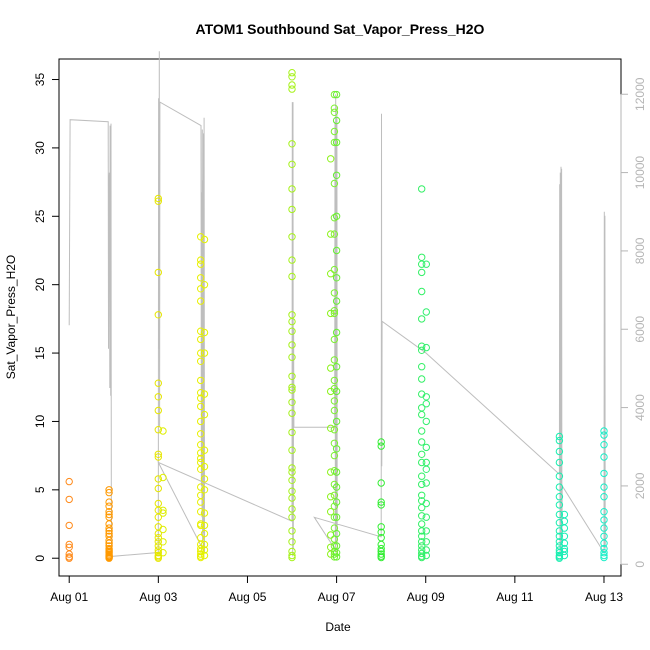 The height and width of the screenshot is (650, 650). What do you see at coordinates (640, 94) in the screenshot?
I see `y2-tick-label: 12000` at bounding box center [640, 94].